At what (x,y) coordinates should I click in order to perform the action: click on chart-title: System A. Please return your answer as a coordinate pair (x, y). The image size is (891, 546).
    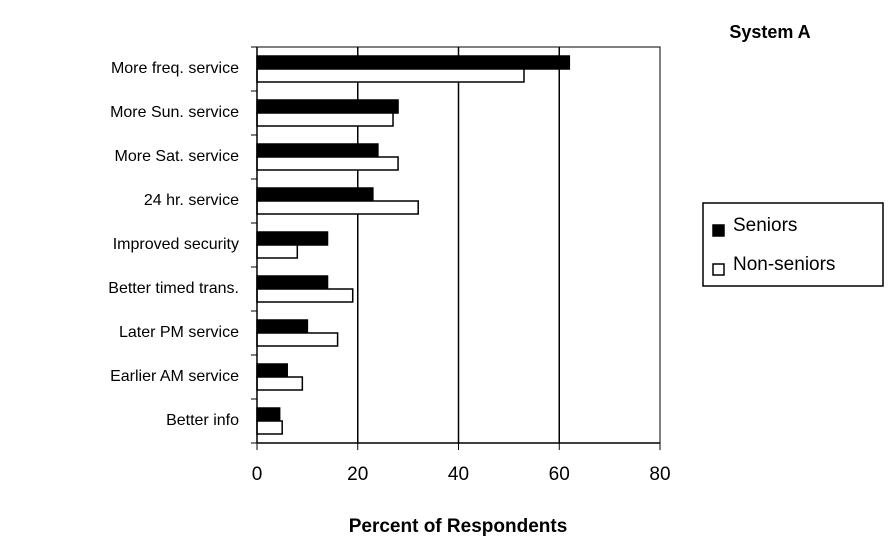
    Looking at the image, I should click on (769, 32).